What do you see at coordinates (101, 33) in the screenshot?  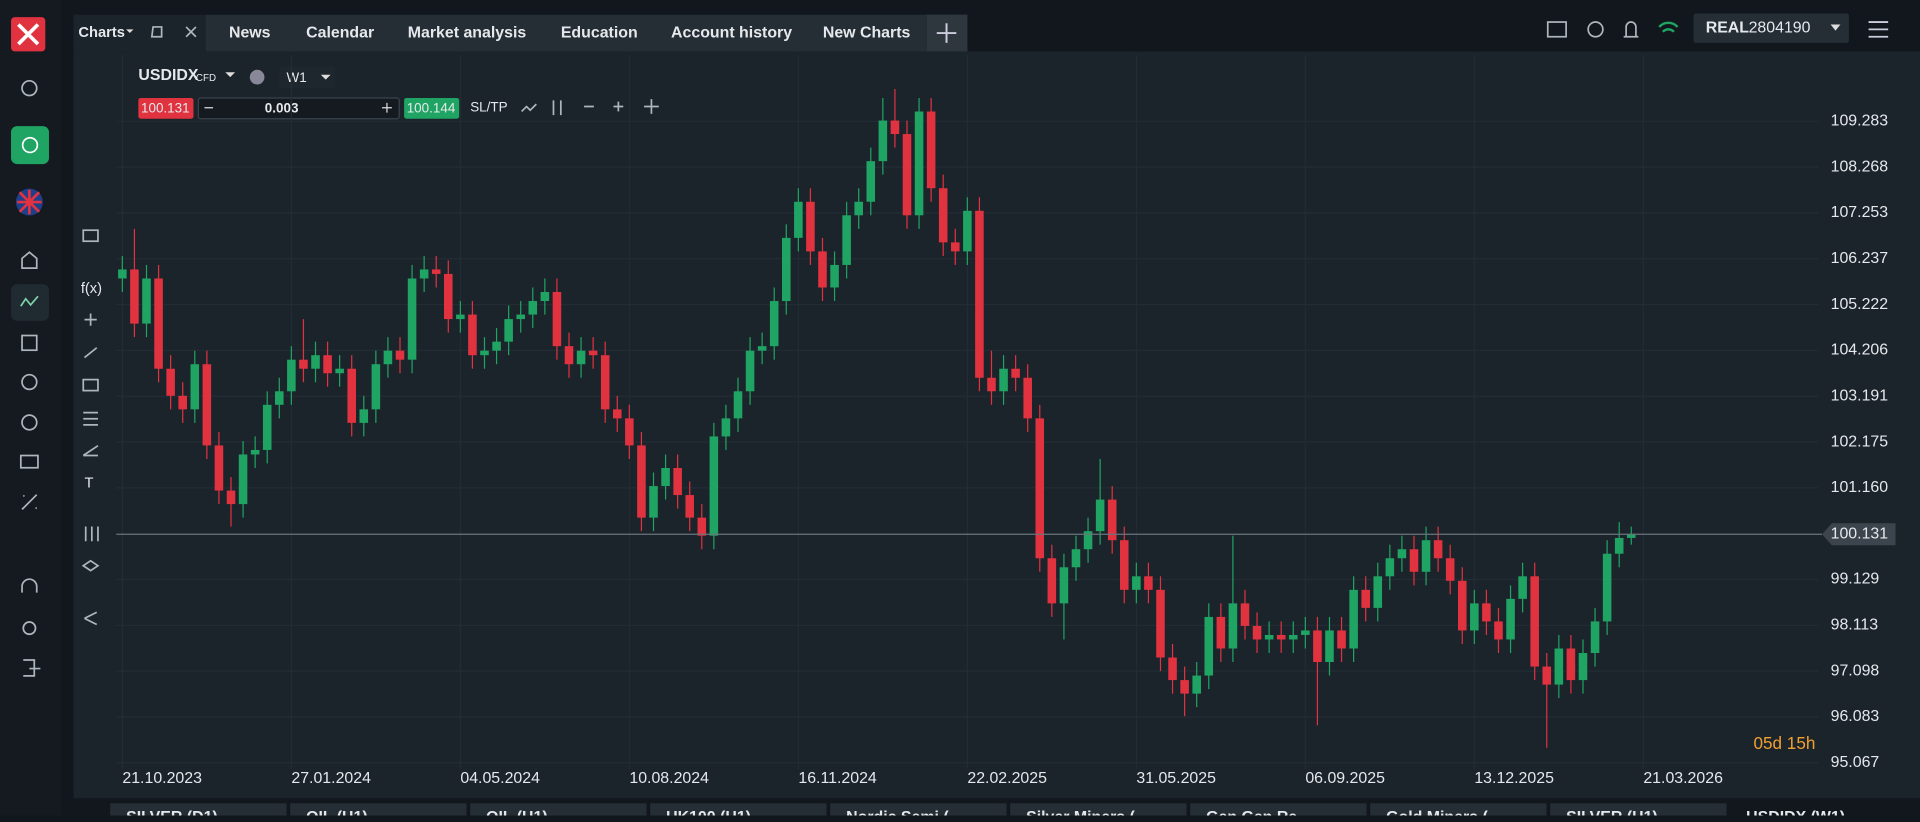 I see `tab: Charts` at bounding box center [101, 33].